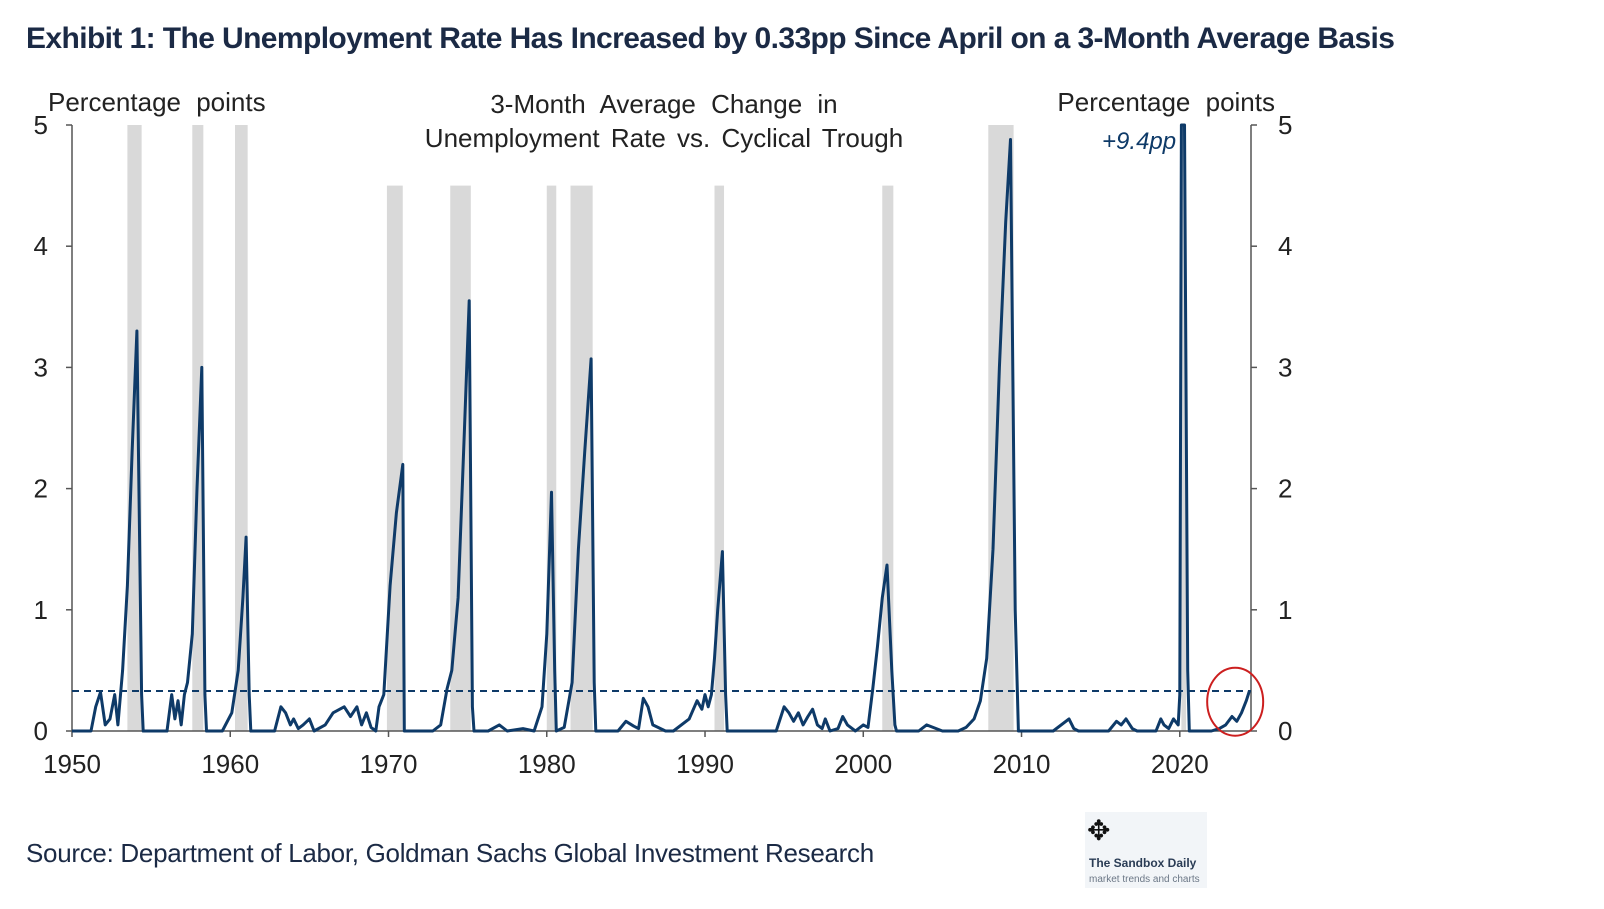 Image resolution: width=1604 pixels, height=909 pixels. What do you see at coordinates (1285, 489) in the screenshot?
I see `y-tick-label-right: 2` at bounding box center [1285, 489].